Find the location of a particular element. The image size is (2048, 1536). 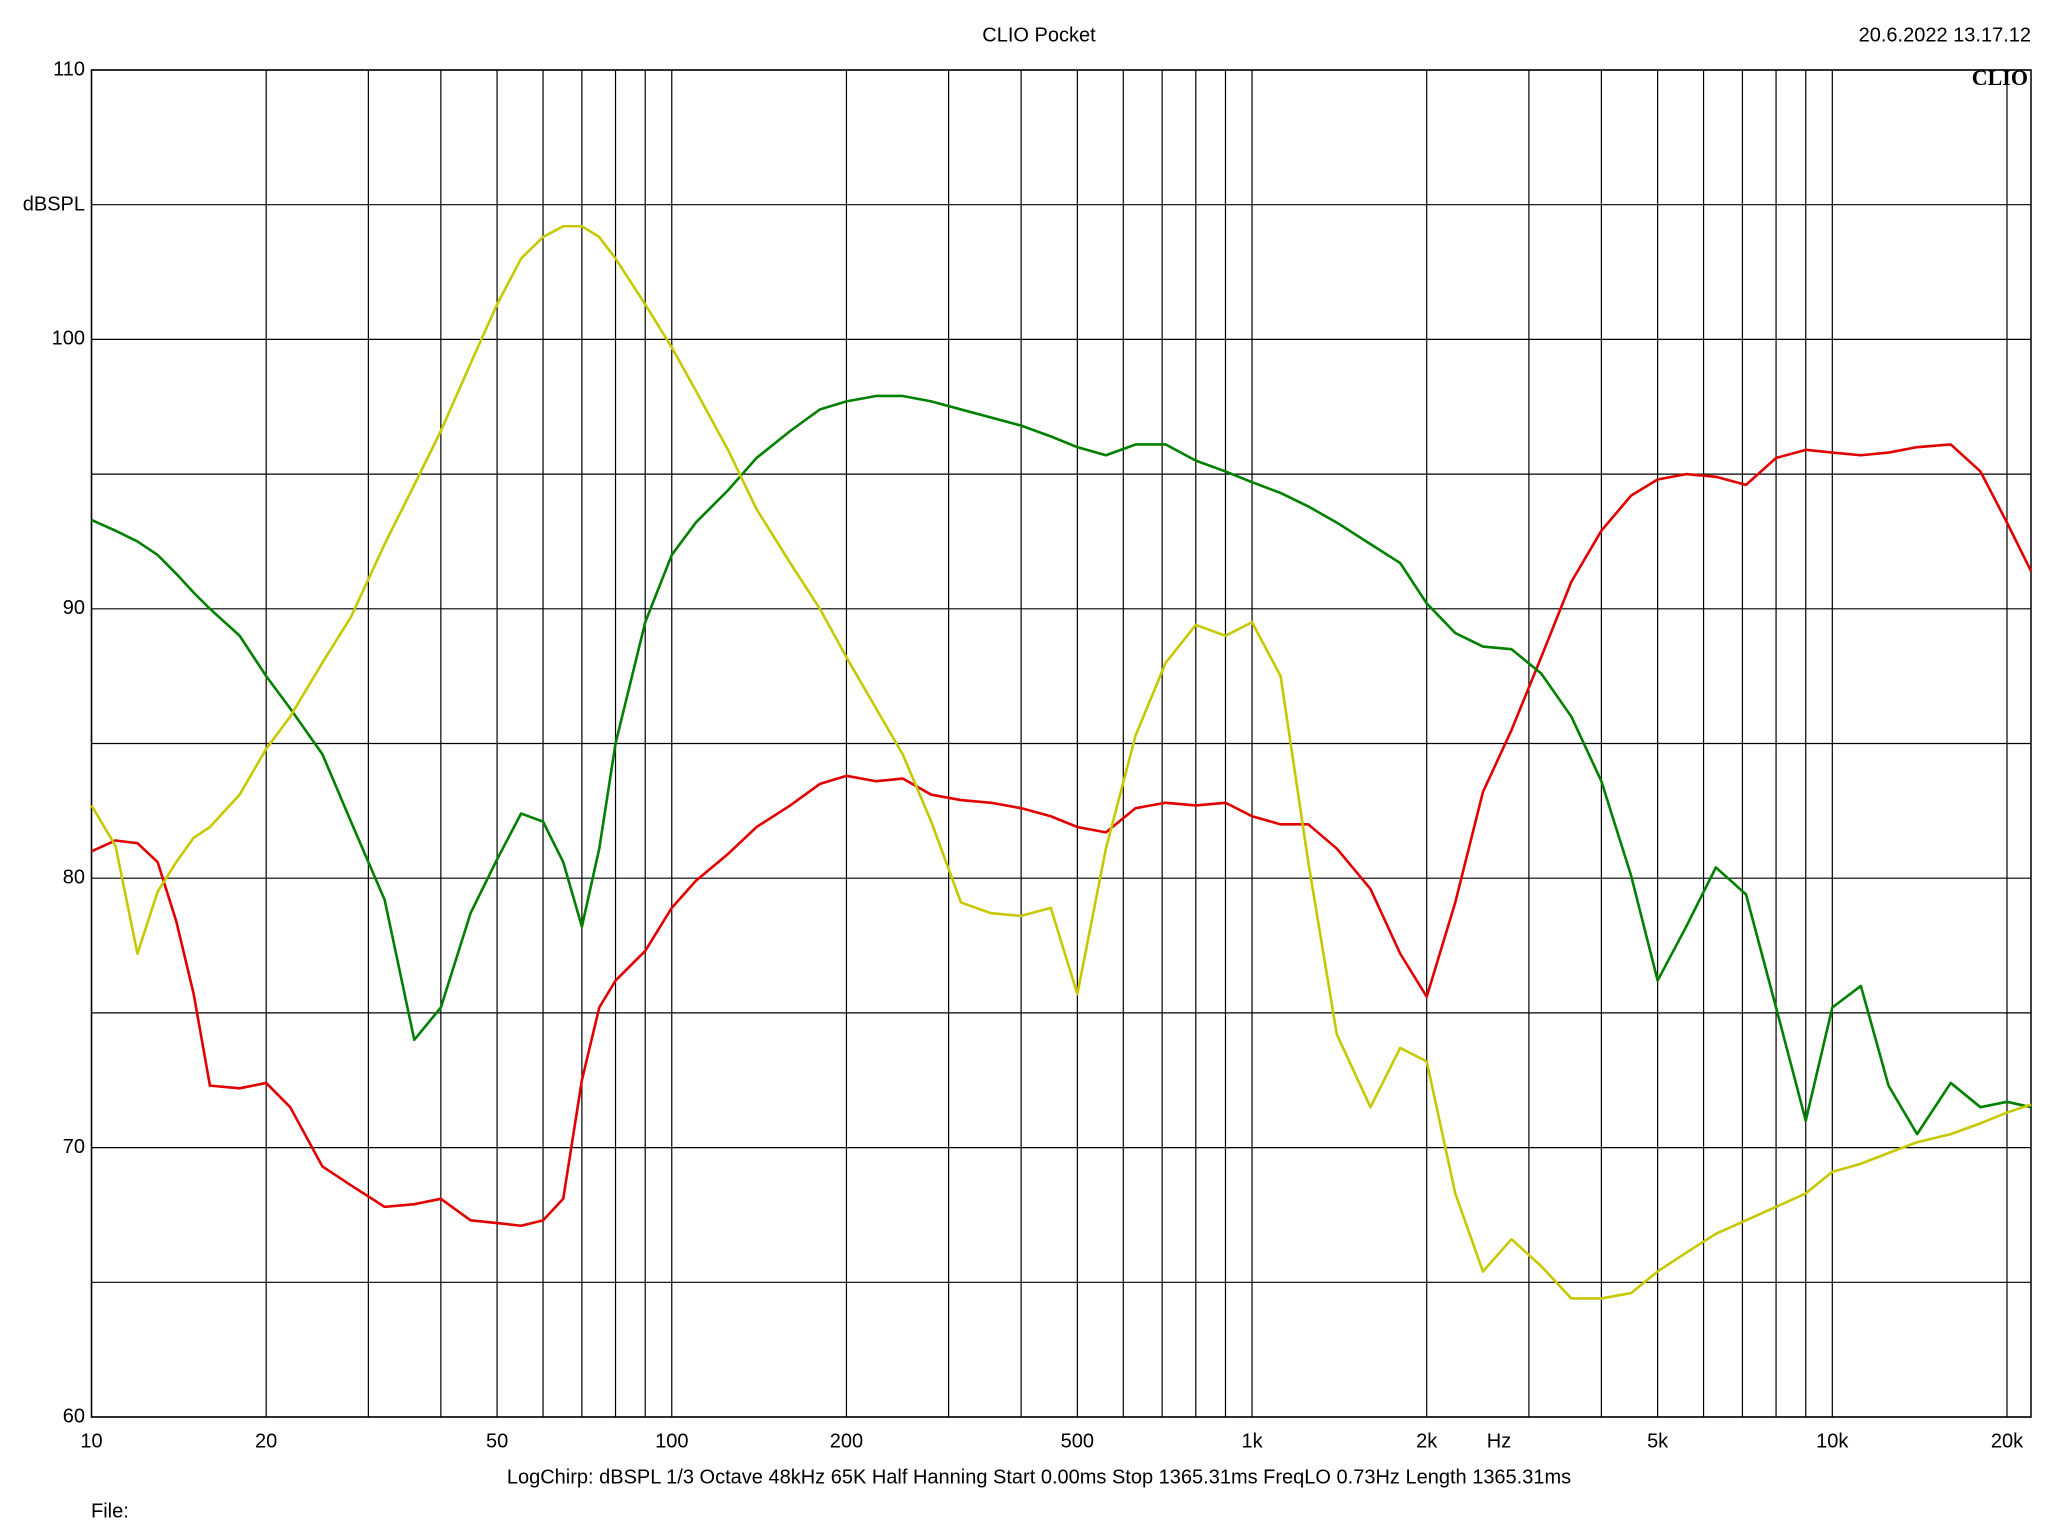

x-tick-label: 100 is located at coordinates (671, 1441).